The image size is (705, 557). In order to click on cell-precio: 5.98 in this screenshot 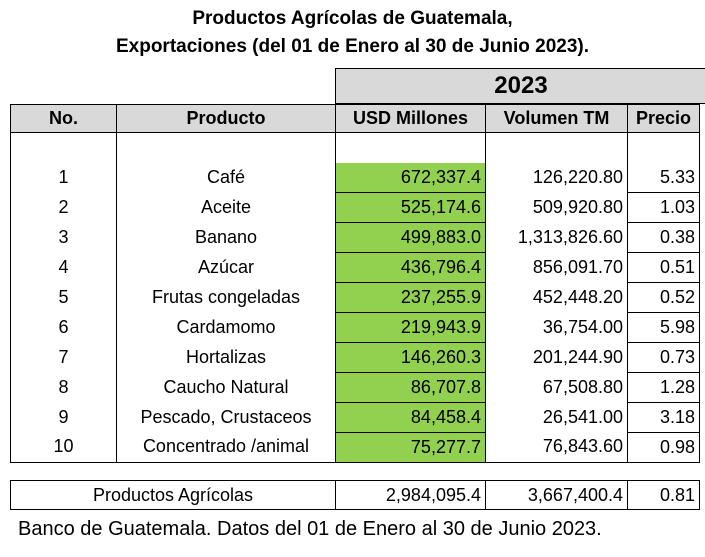, I will do `click(663, 327)`.